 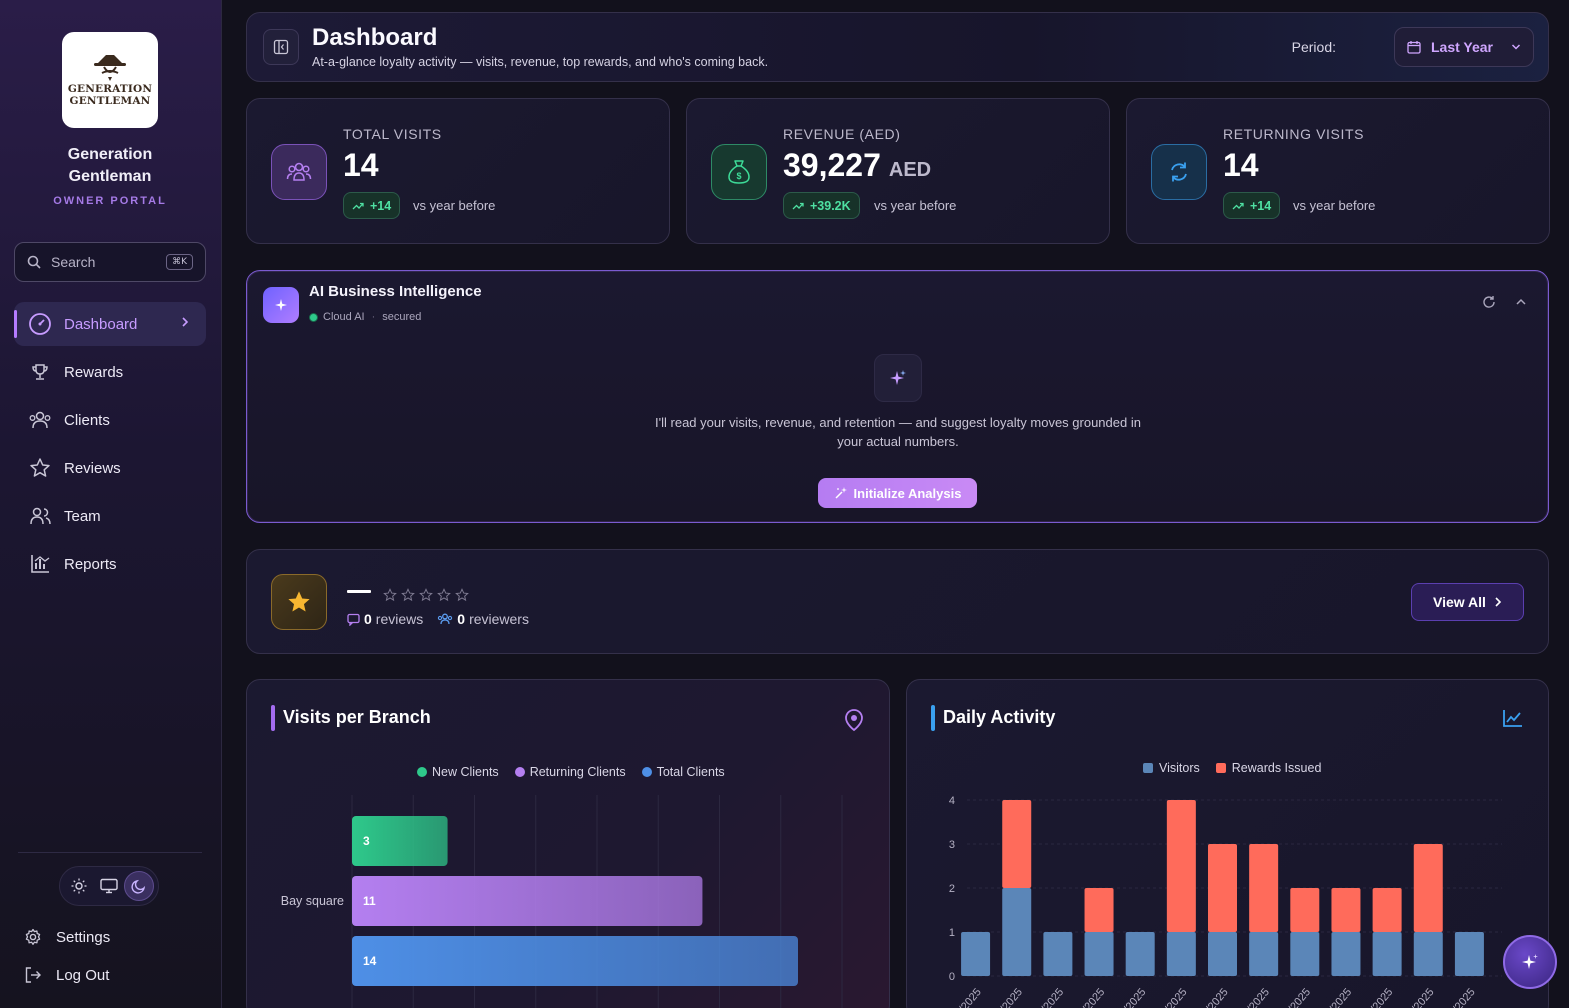 I want to click on light-theme-button, so click(x=79, y=886).